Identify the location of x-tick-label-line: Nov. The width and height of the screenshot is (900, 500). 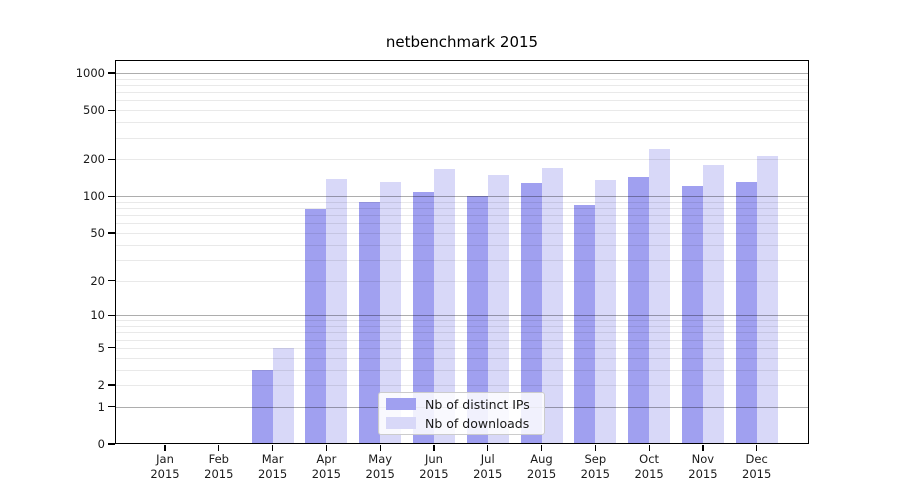
(703, 459).